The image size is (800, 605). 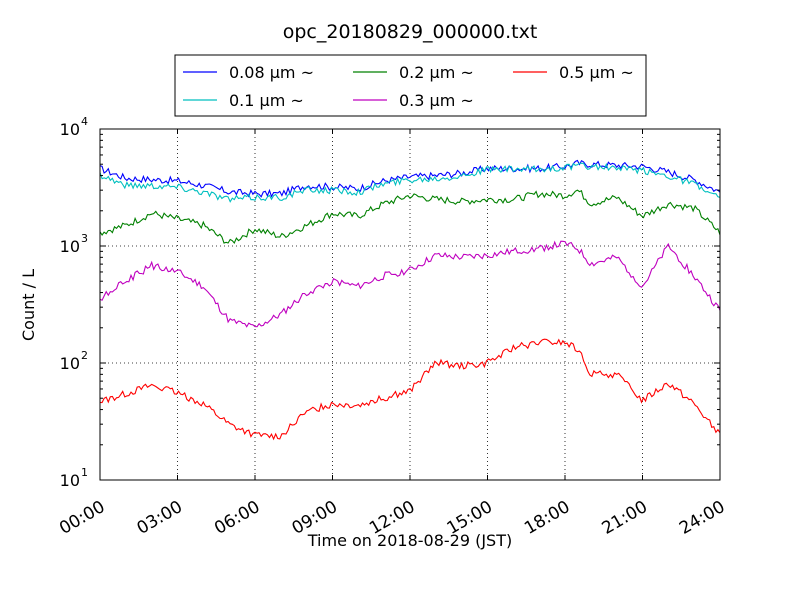 I want to click on legend-label: 0.2 μm ~, so click(x=436, y=72).